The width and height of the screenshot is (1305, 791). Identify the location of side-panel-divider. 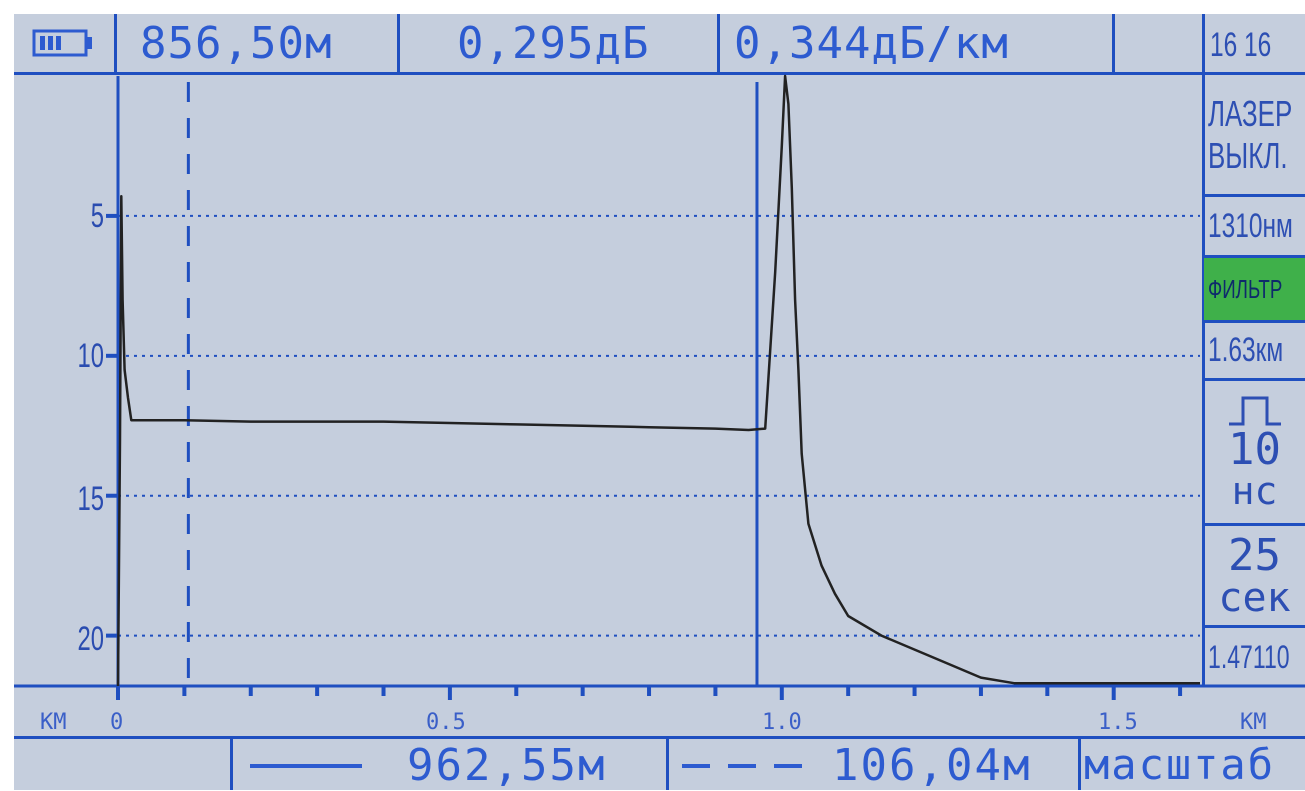
(1203, 350).